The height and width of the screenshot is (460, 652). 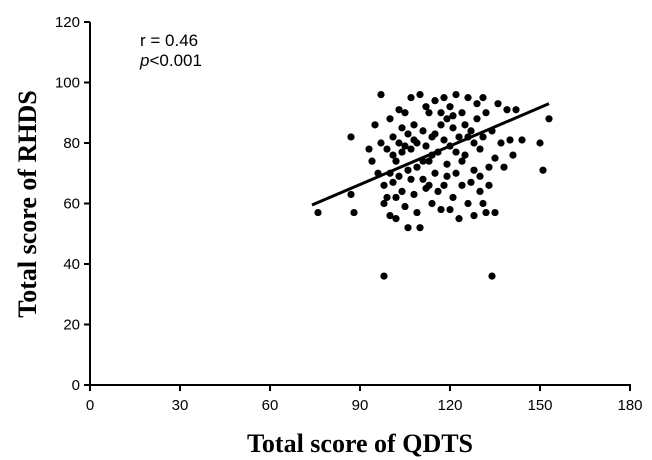 I want to click on x-tick-label-120: 120, so click(x=449, y=405).